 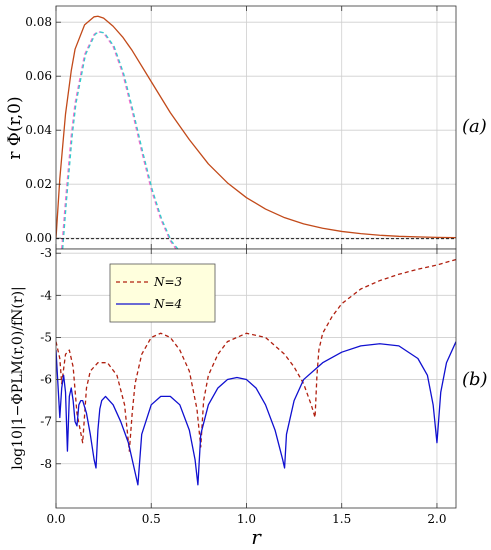 I want to click on y-tick-label-a-3: 0.06, so click(x=38, y=76).